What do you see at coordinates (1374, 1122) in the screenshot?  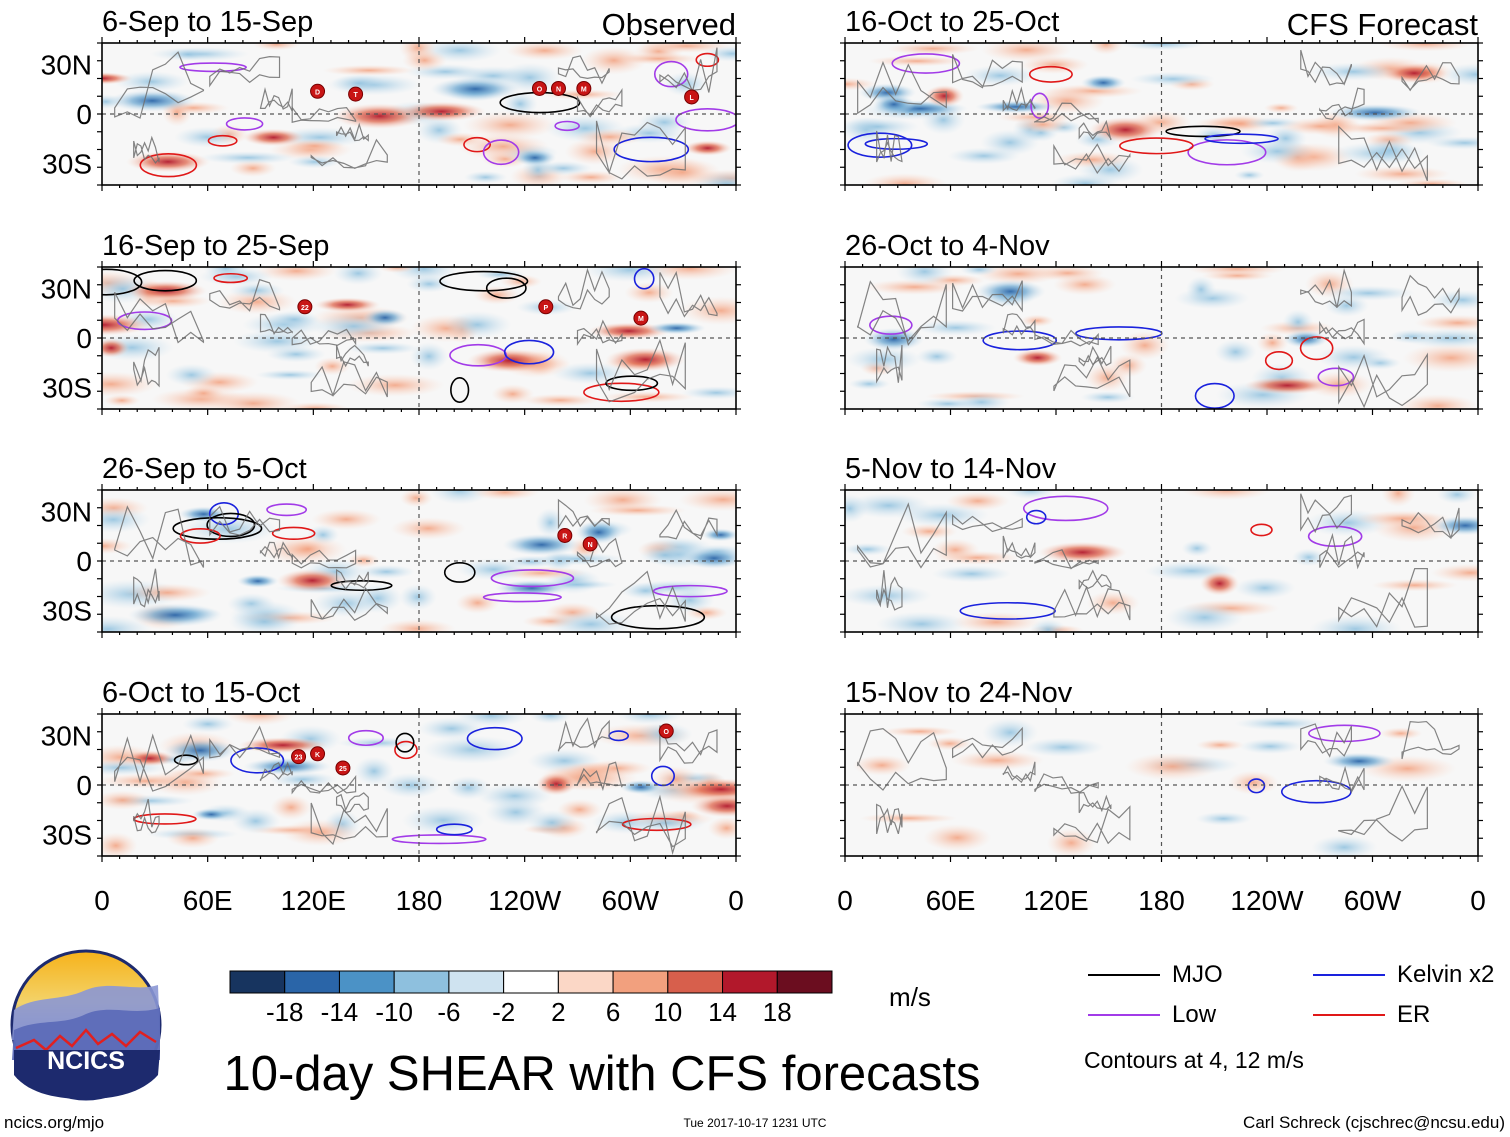 I see `footer-credit: Carl Schreck (cjschrec@ncsu.edu)` at bounding box center [1374, 1122].